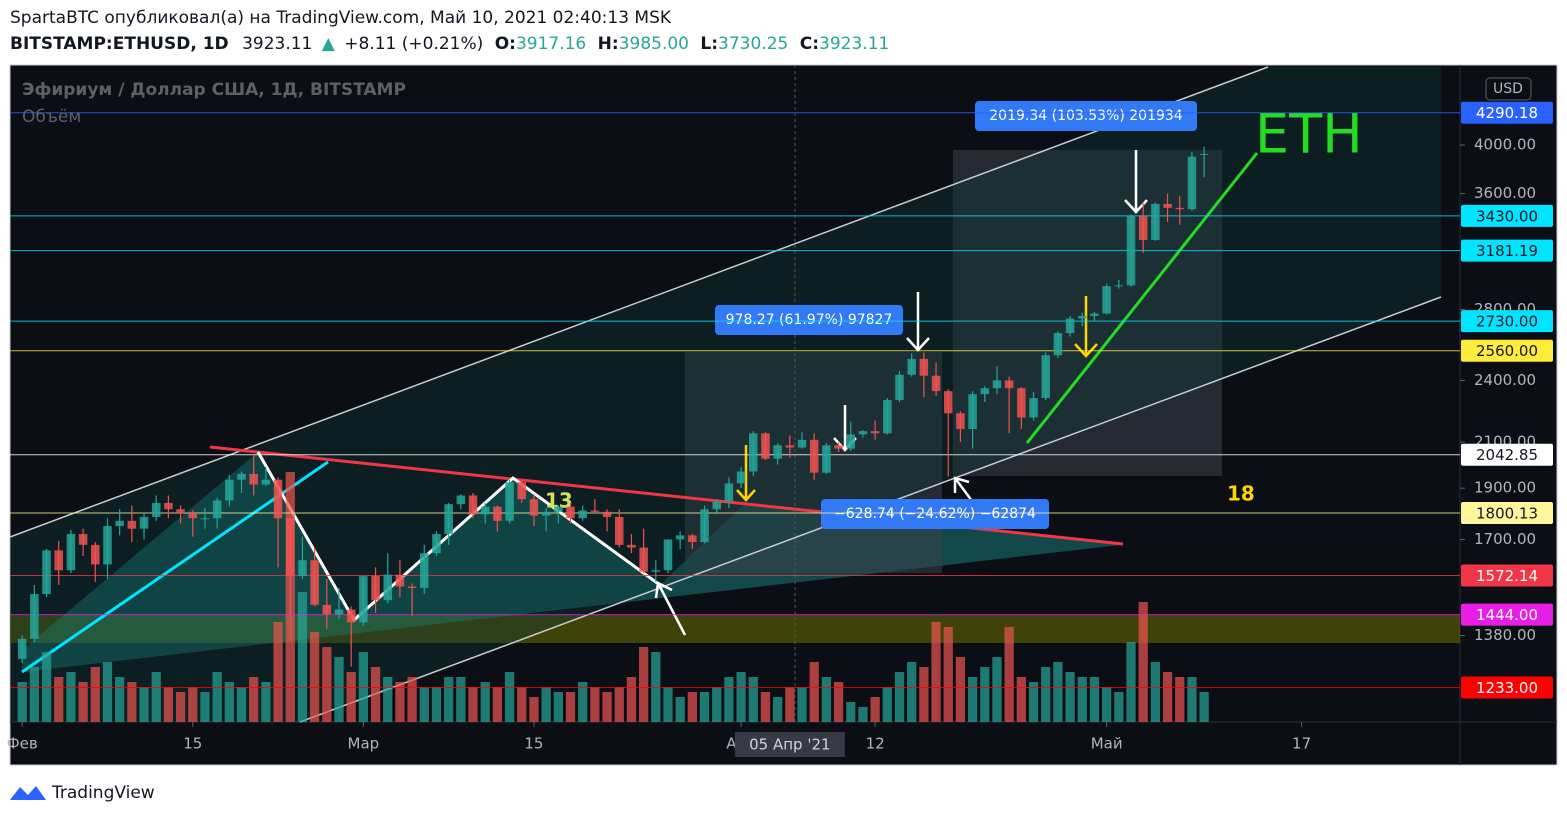  What do you see at coordinates (608, 44) in the screenshot?
I see `h-label: H:` at bounding box center [608, 44].